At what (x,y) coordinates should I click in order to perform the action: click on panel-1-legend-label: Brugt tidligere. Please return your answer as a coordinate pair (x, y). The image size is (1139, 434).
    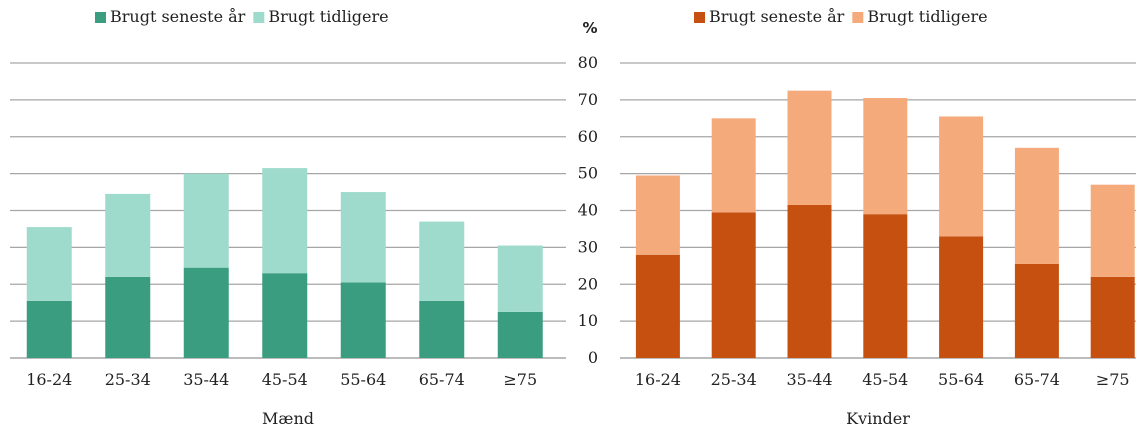
    Looking at the image, I should click on (328, 16).